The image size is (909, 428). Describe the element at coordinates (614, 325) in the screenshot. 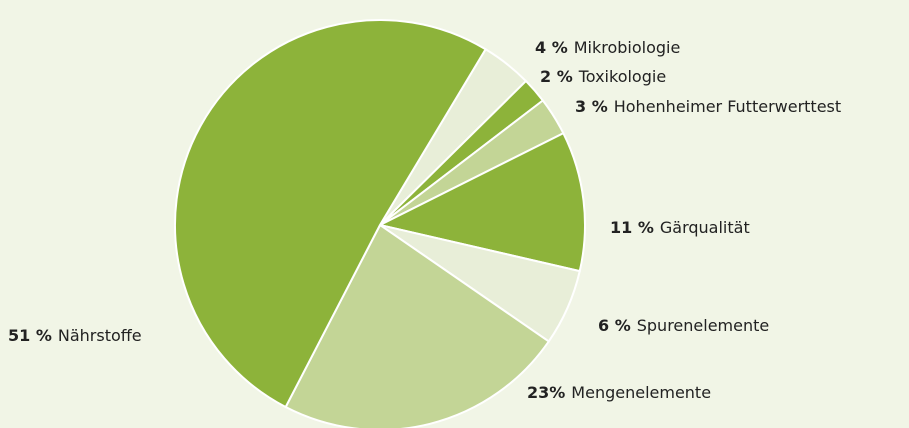

I see `slice-value-label: 6 %` at that location.